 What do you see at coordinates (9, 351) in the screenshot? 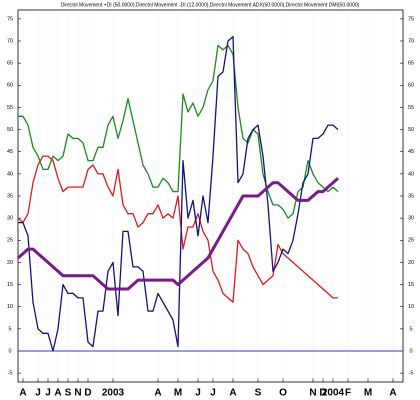
I see `y-tick-label: 0` at bounding box center [9, 351].